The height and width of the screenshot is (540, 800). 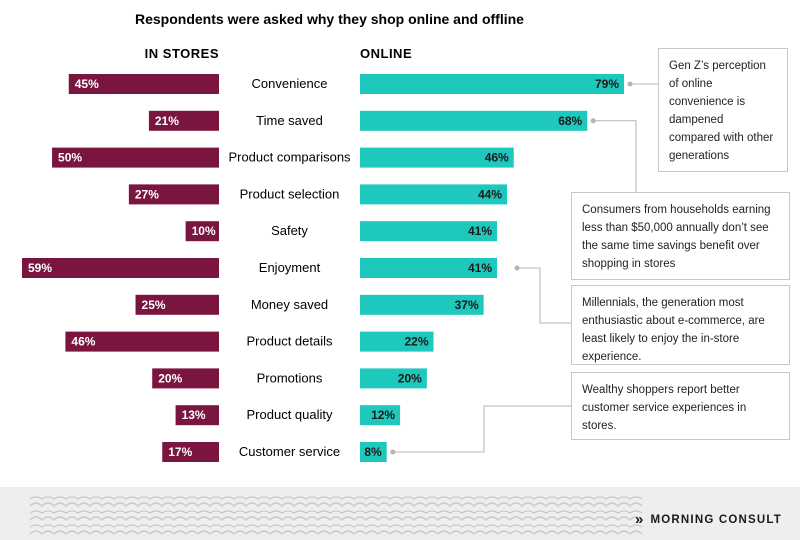 I want to click on brand-name: MORNING CONSULT, so click(x=716, y=519).